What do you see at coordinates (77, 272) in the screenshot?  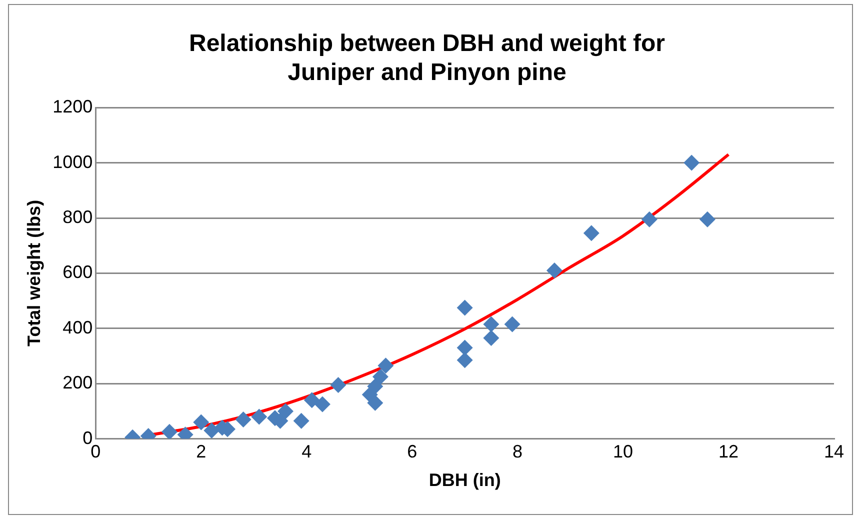 I see `y-tick-label: 600` at bounding box center [77, 272].